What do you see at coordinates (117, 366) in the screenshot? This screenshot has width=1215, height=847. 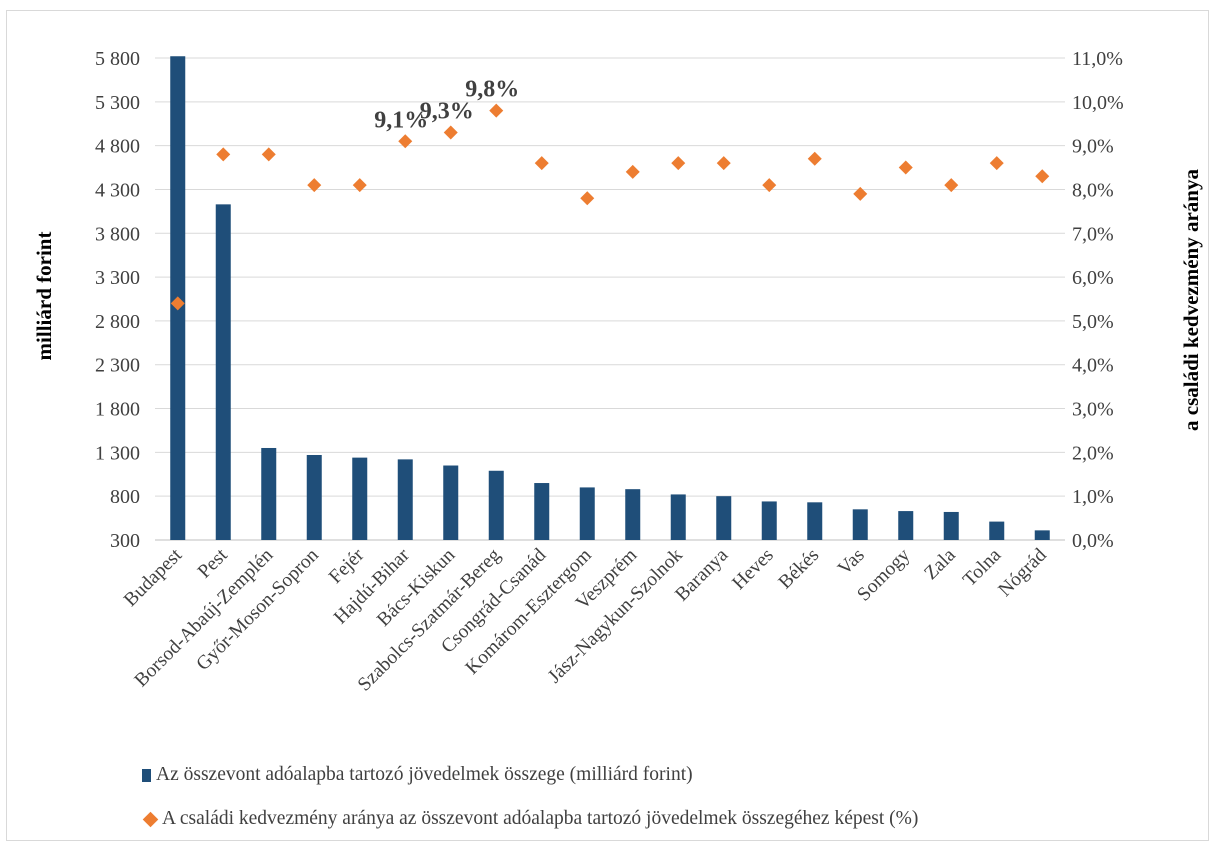 I see `y-tick-label: 2 300` at bounding box center [117, 366].